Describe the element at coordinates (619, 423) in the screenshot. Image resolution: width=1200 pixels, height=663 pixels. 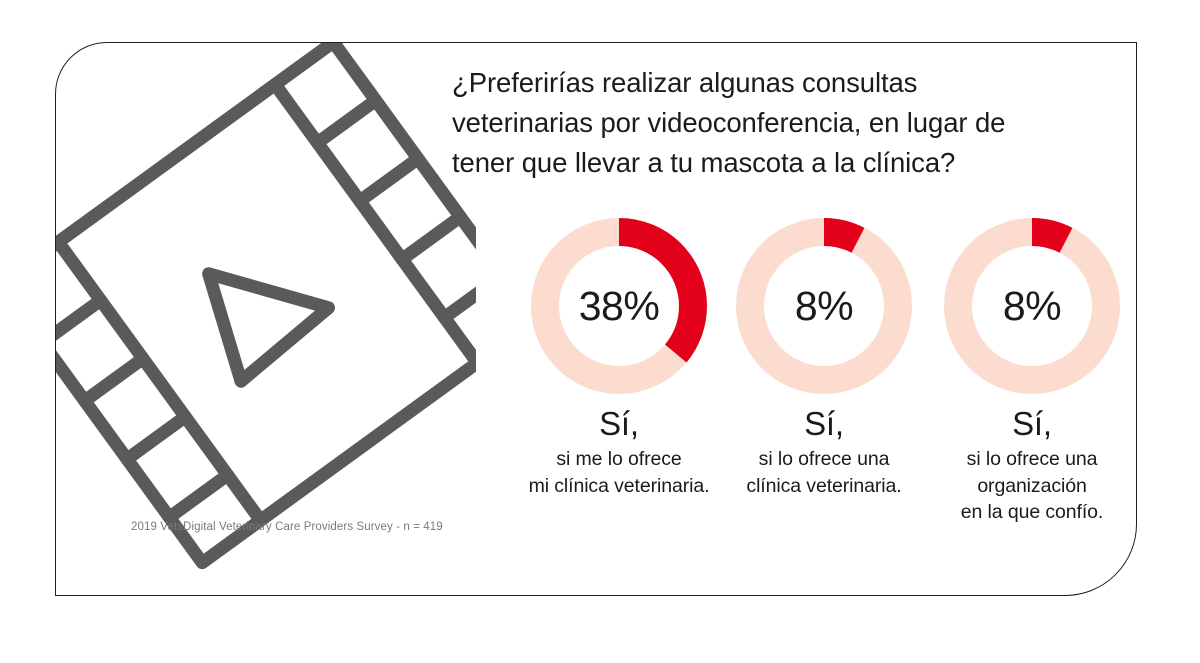
I see `caption-lead-1: Sí,` at that location.